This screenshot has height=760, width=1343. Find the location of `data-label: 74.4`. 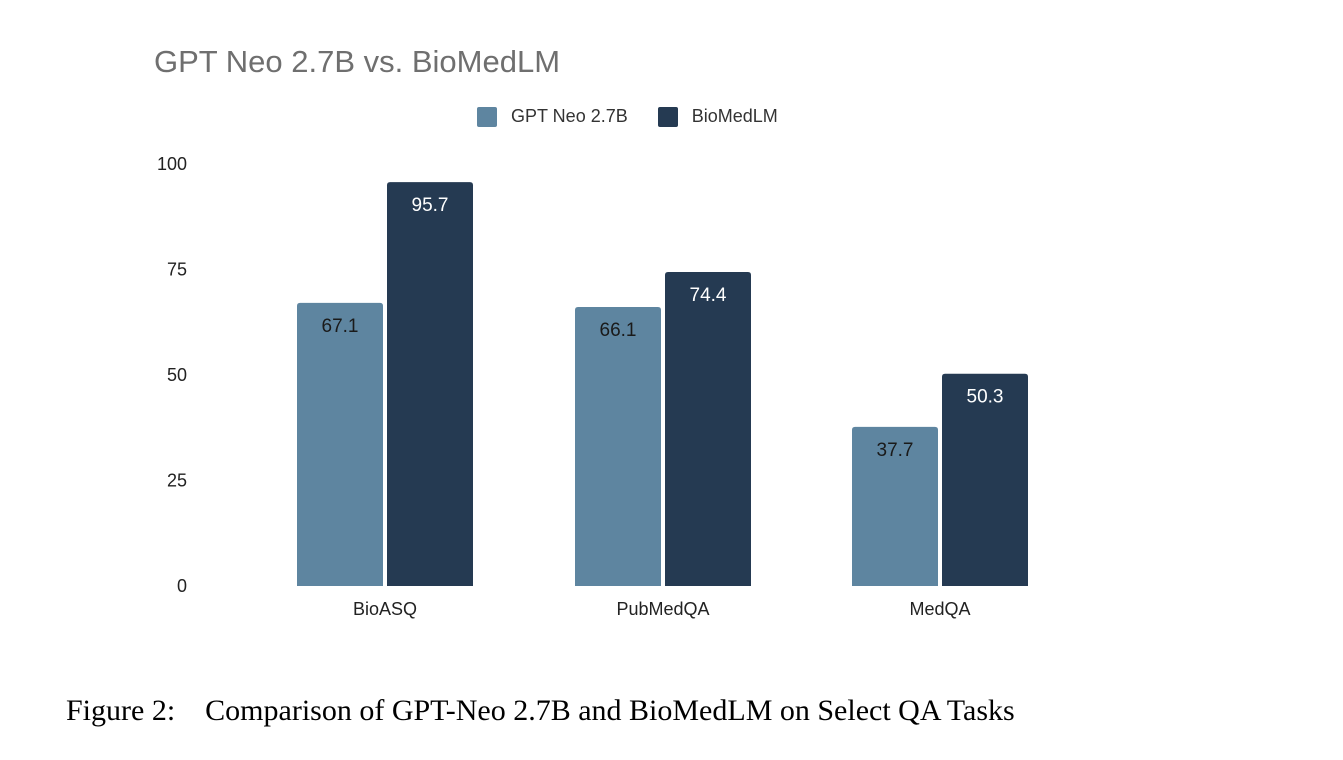

data-label: 74.4 is located at coordinates (708, 295).